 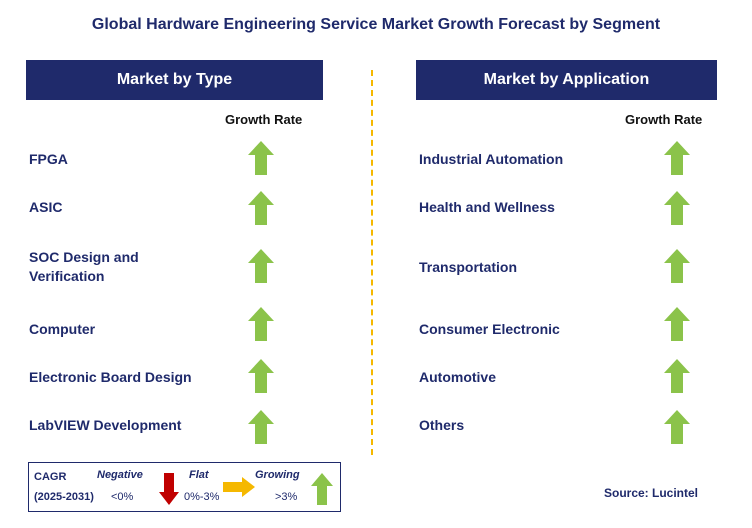 I want to click on application-item-others: Others, so click(x=442, y=425).